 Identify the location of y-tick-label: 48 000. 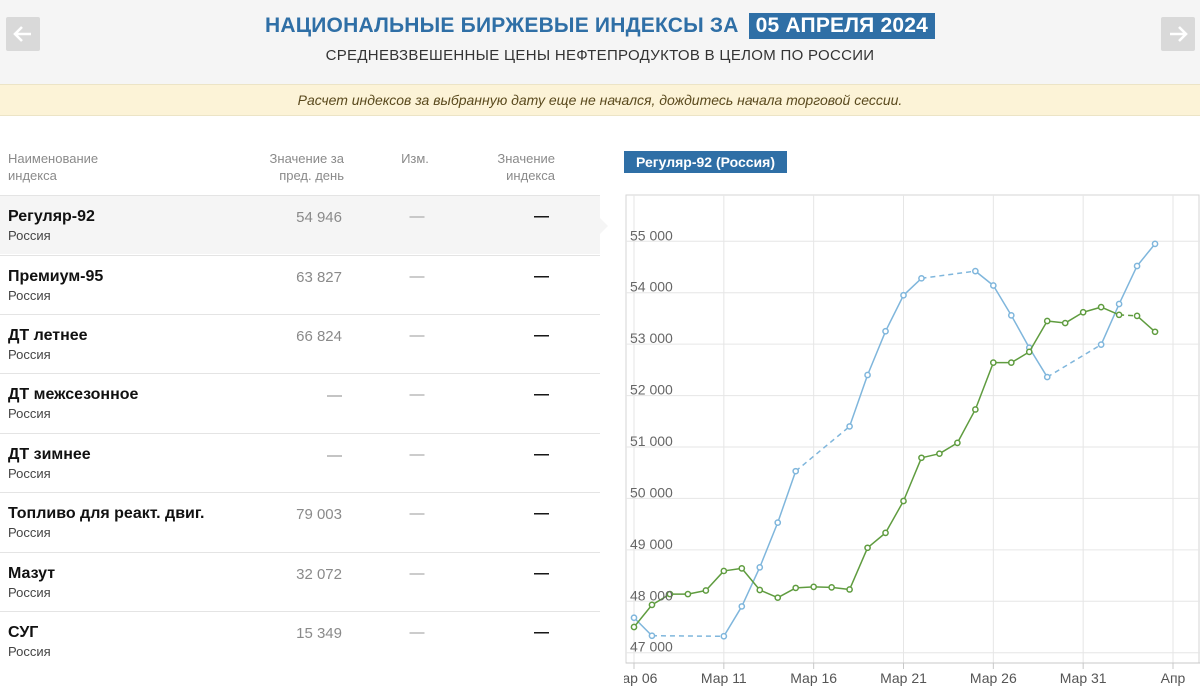
(651, 595).